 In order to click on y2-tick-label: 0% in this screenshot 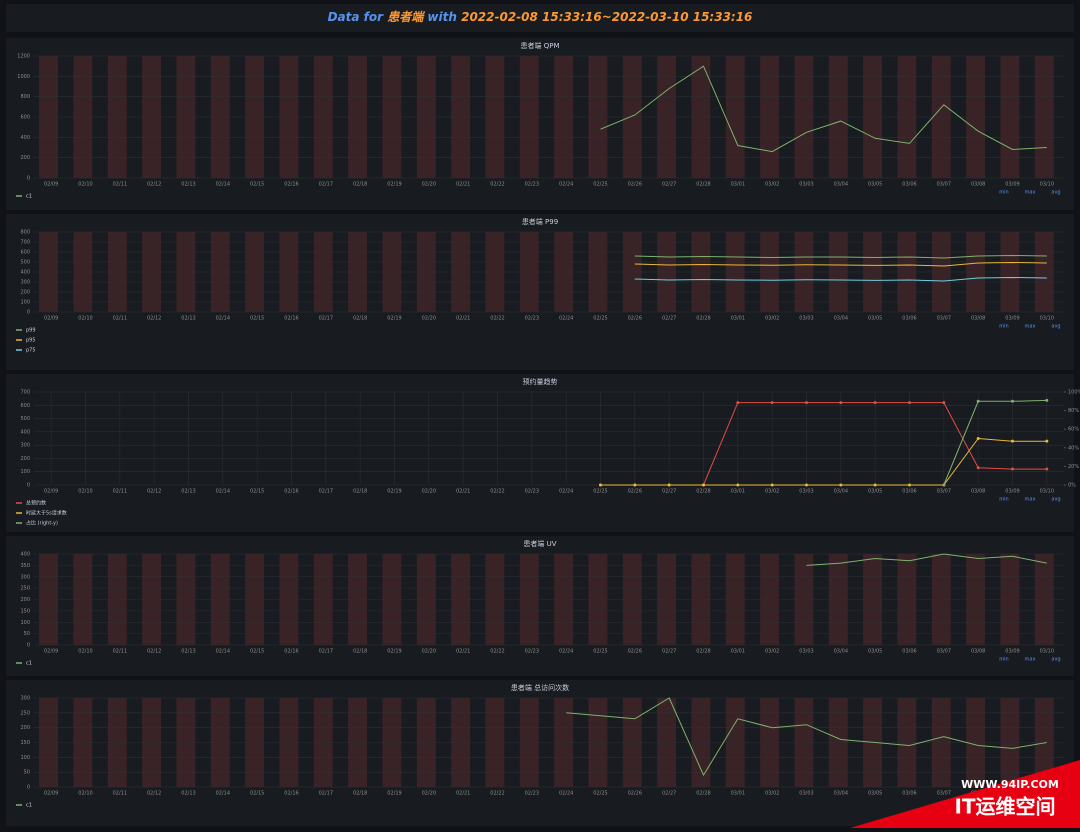, I will do `click(1072, 486)`.